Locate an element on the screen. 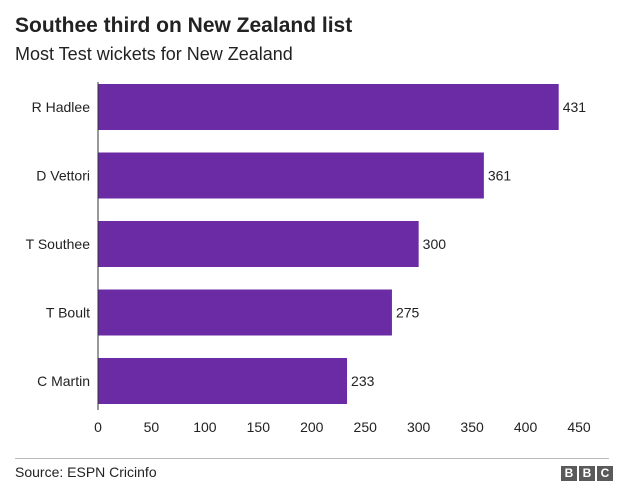  category-label: R Hadlee is located at coordinates (61, 107).